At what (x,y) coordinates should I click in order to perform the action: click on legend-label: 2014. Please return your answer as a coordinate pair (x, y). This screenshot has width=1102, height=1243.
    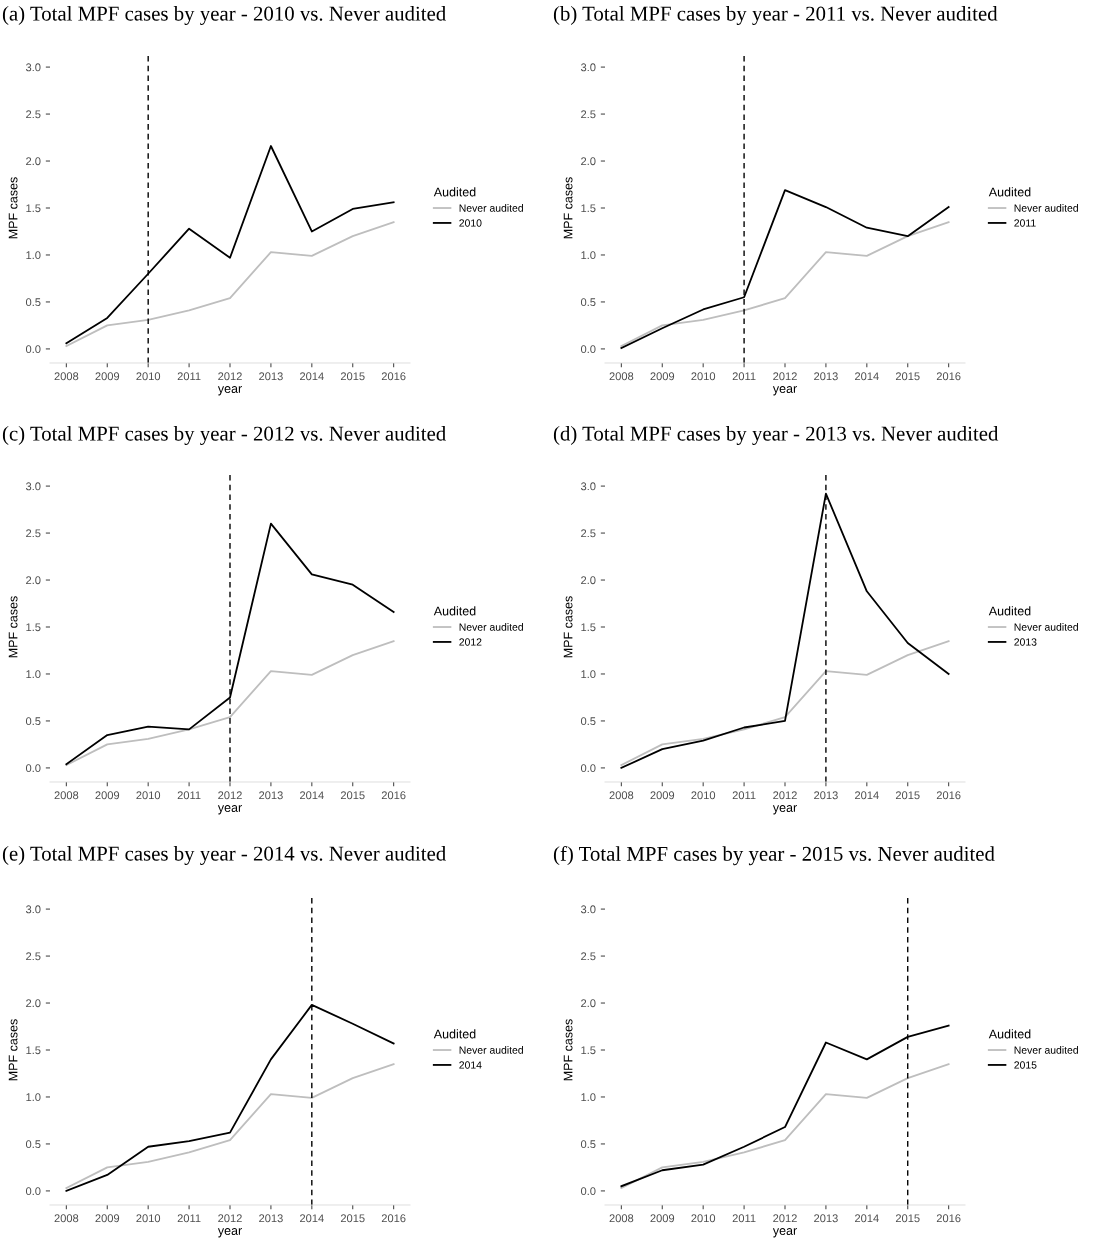
    Looking at the image, I should click on (470, 1065).